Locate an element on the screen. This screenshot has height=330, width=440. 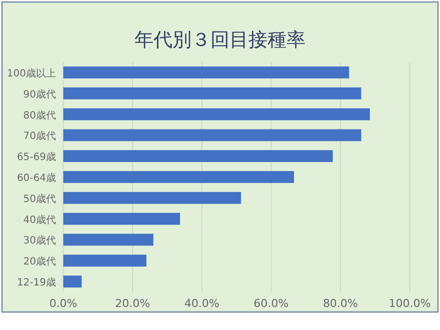
x-tick-label: 20.0% is located at coordinates (132, 303).